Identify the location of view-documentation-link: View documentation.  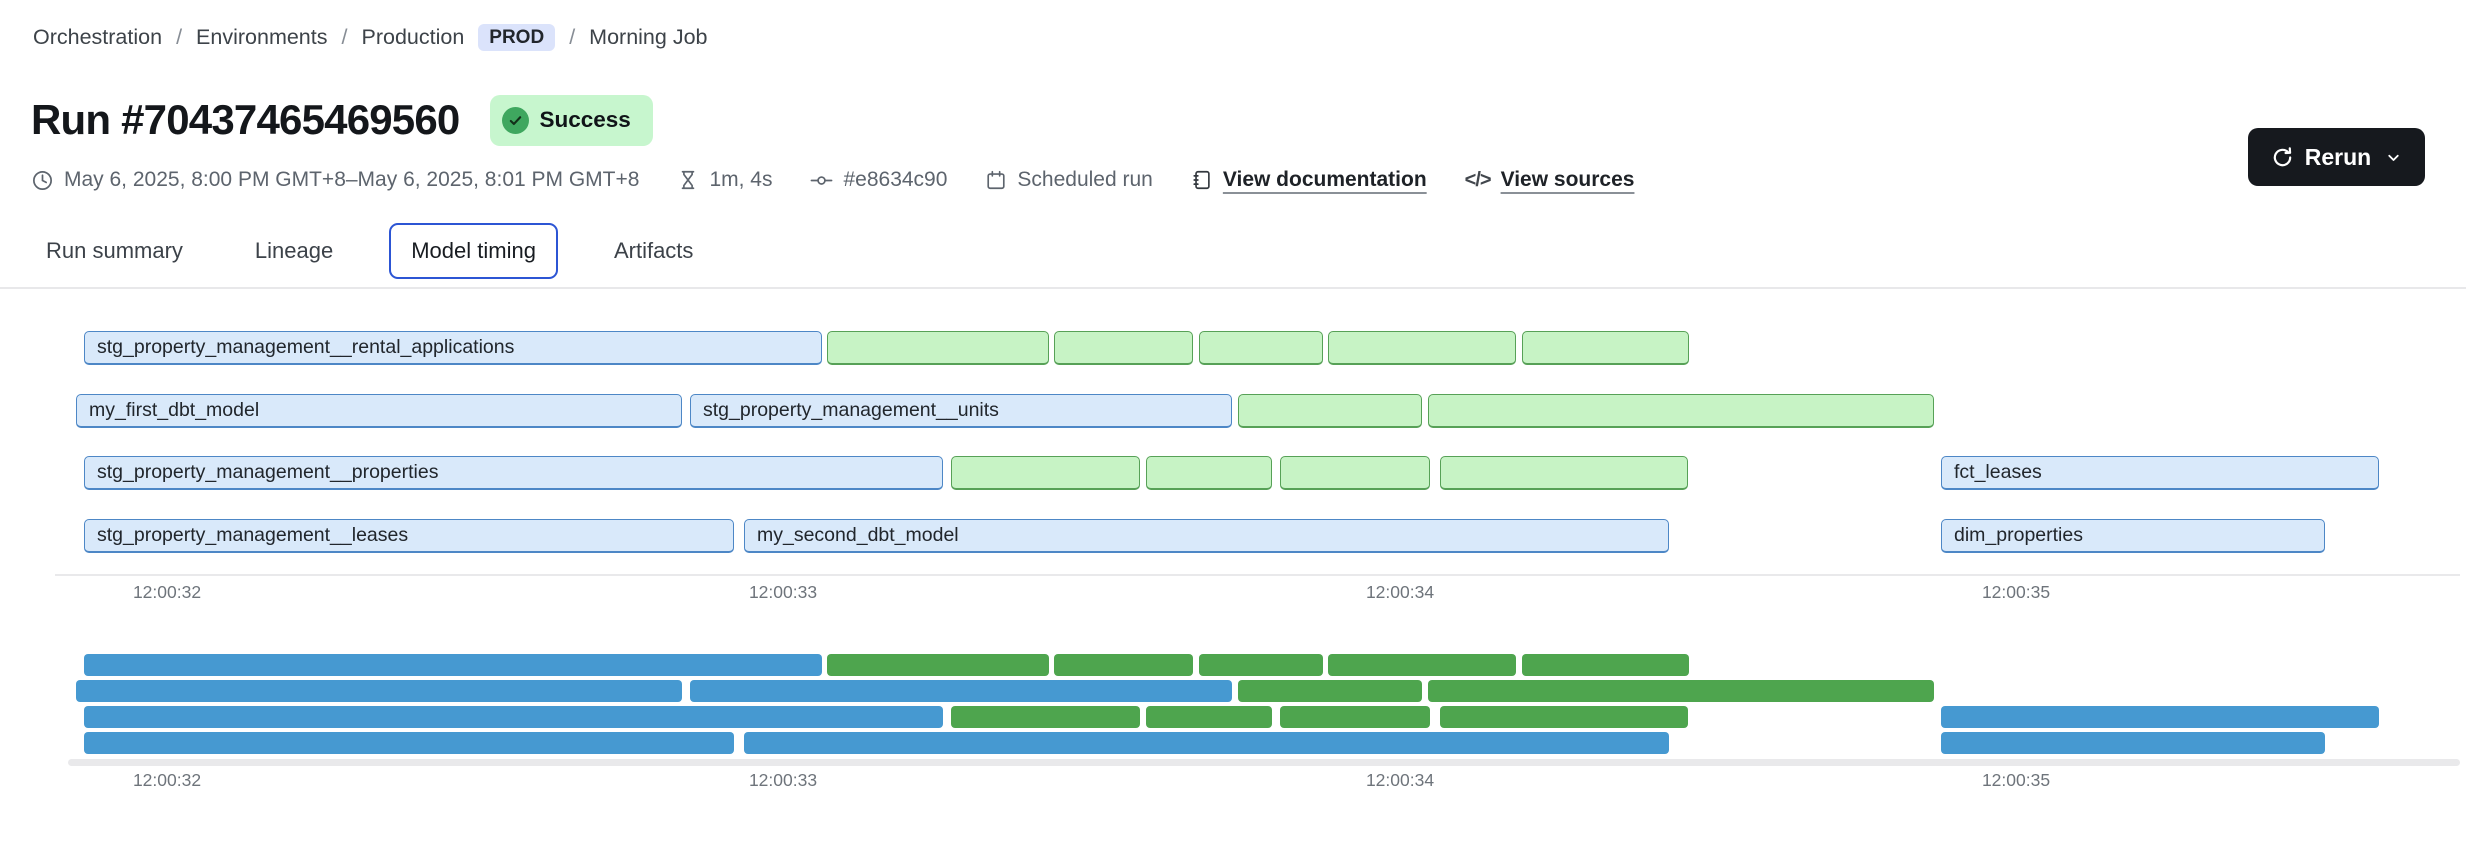
(1309, 180).